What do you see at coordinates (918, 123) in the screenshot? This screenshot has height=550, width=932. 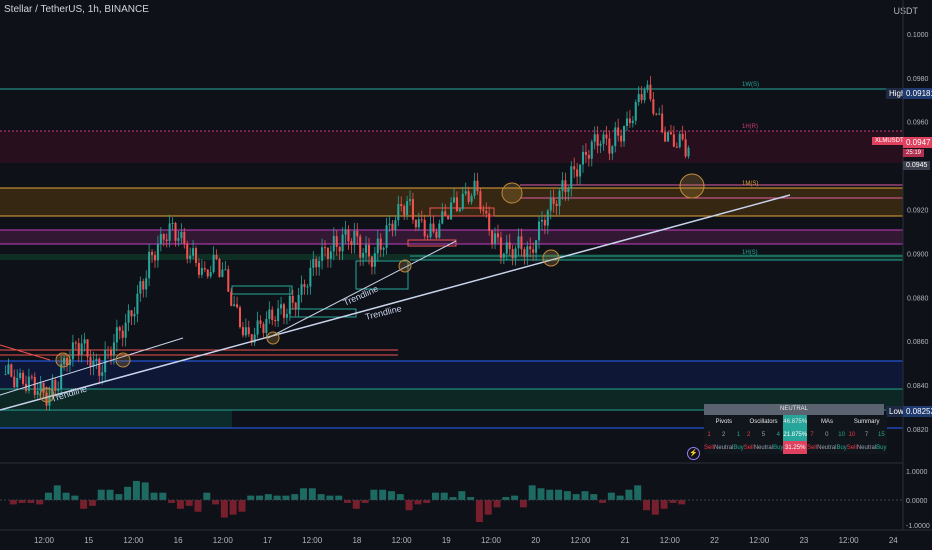 I see `price-tick: 0.0960` at bounding box center [918, 123].